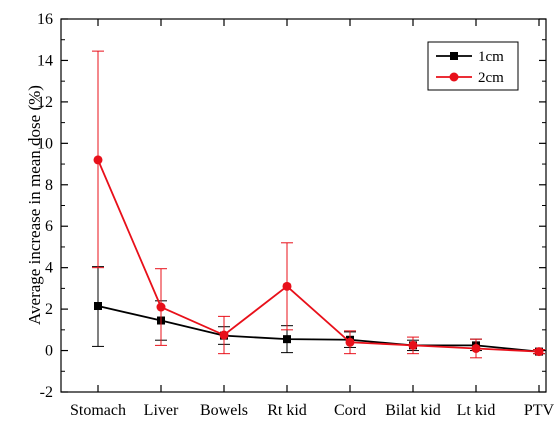 The height and width of the screenshot is (425, 555). Describe the element at coordinates (318, 329) in the screenshot. I see `series-line` at that location.